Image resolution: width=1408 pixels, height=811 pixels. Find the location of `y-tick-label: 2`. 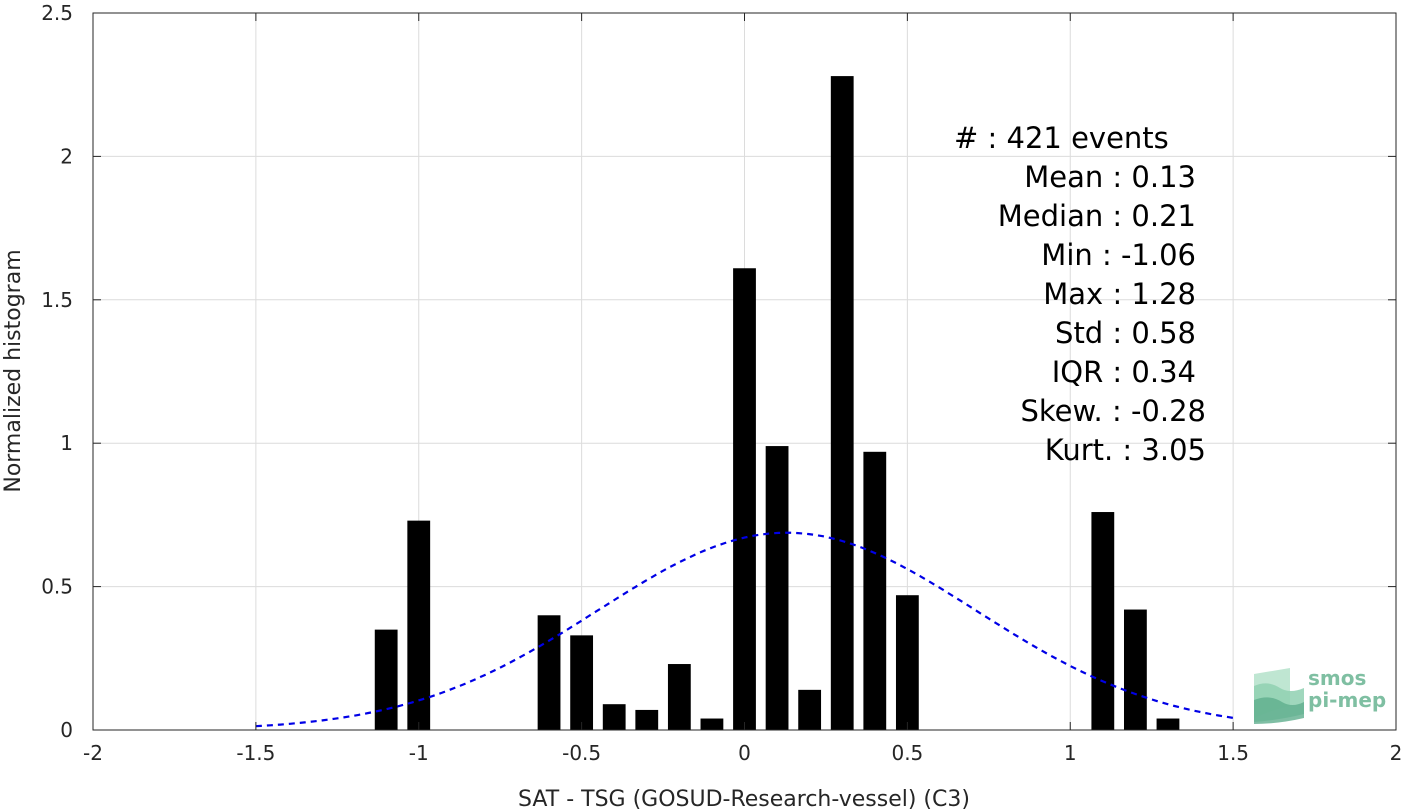

y-tick-label: 2 is located at coordinates (66, 156).